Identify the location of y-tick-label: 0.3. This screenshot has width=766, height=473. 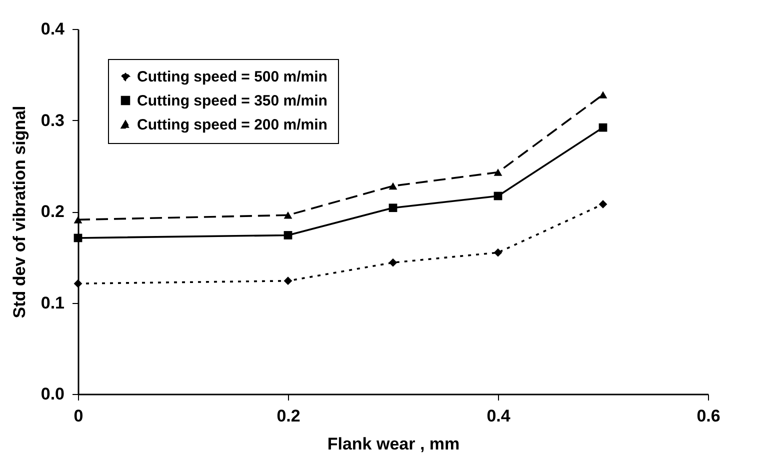
(52, 120).